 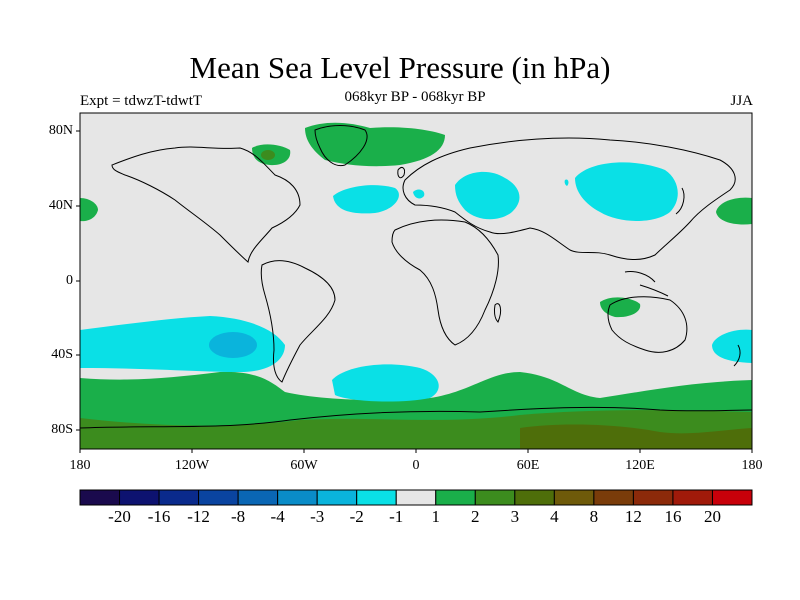 I want to click on south-america-coast, so click(x=298, y=321).